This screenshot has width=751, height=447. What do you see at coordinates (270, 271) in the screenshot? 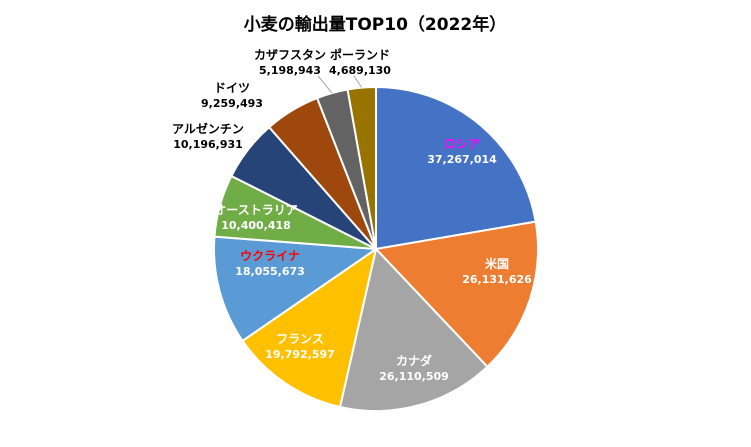
I see `slice-value-5: 18,055,673` at bounding box center [270, 271].